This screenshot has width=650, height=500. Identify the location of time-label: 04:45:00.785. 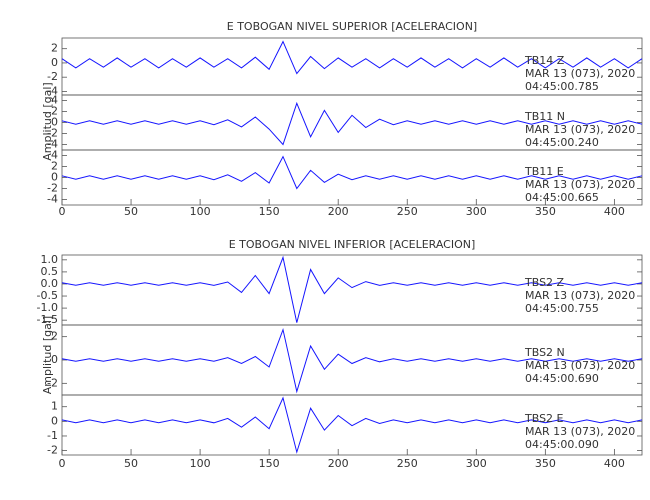
(562, 86).